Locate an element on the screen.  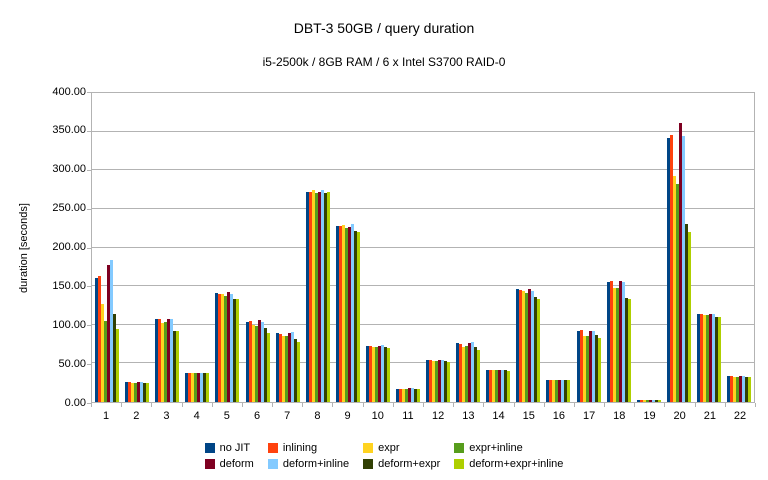
y-tick-label: 250.00 is located at coordinates (69, 208).